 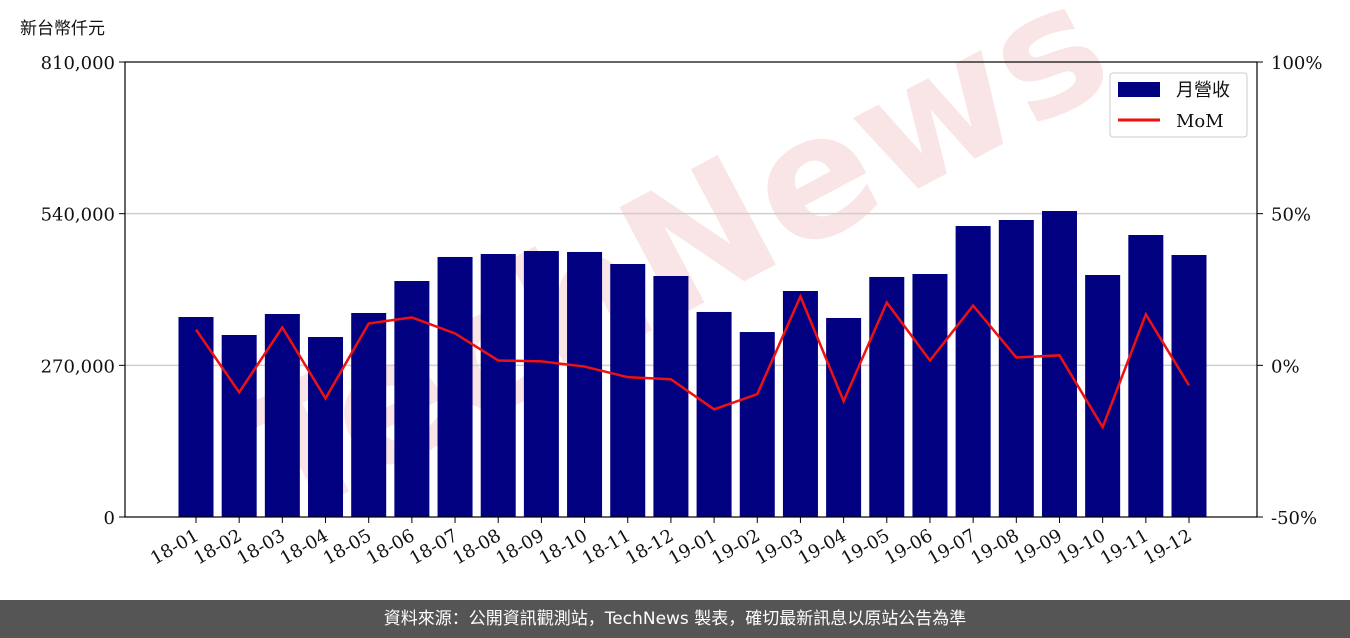 What do you see at coordinates (735, 547) in the screenshot?
I see `x-tick-label: 19-02` at bounding box center [735, 547].